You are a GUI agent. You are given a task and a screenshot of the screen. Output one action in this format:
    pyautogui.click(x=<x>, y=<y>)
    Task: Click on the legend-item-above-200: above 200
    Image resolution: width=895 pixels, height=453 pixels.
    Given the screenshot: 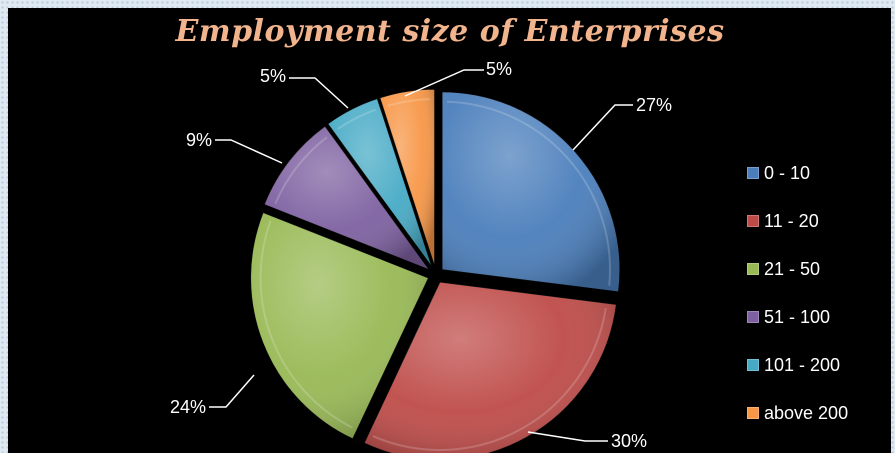 What is the action you would take?
    pyautogui.click(x=797, y=413)
    